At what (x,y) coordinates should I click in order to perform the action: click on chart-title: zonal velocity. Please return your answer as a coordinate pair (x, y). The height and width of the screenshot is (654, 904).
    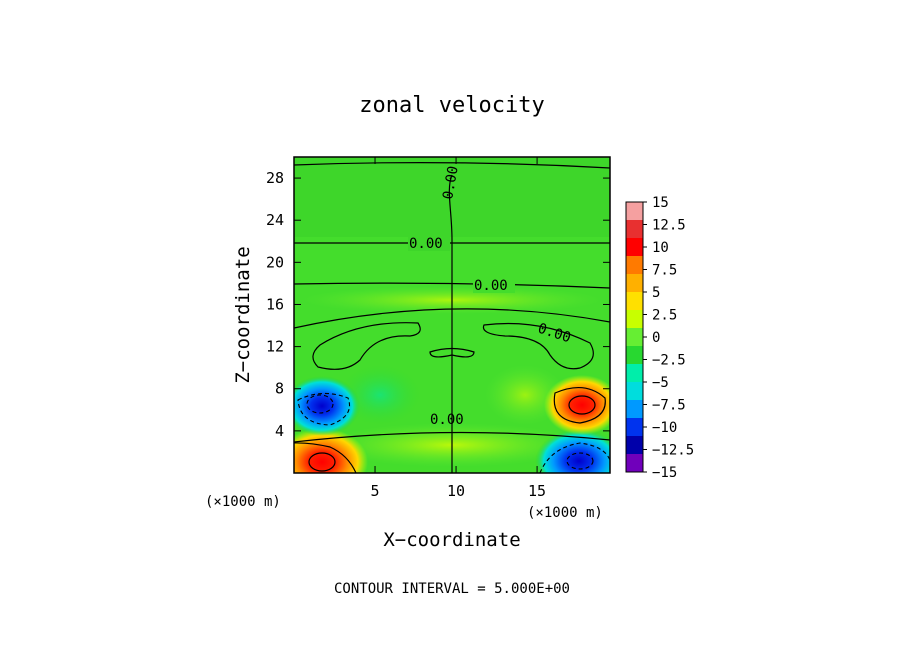
    Looking at the image, I should click on (451, 105).